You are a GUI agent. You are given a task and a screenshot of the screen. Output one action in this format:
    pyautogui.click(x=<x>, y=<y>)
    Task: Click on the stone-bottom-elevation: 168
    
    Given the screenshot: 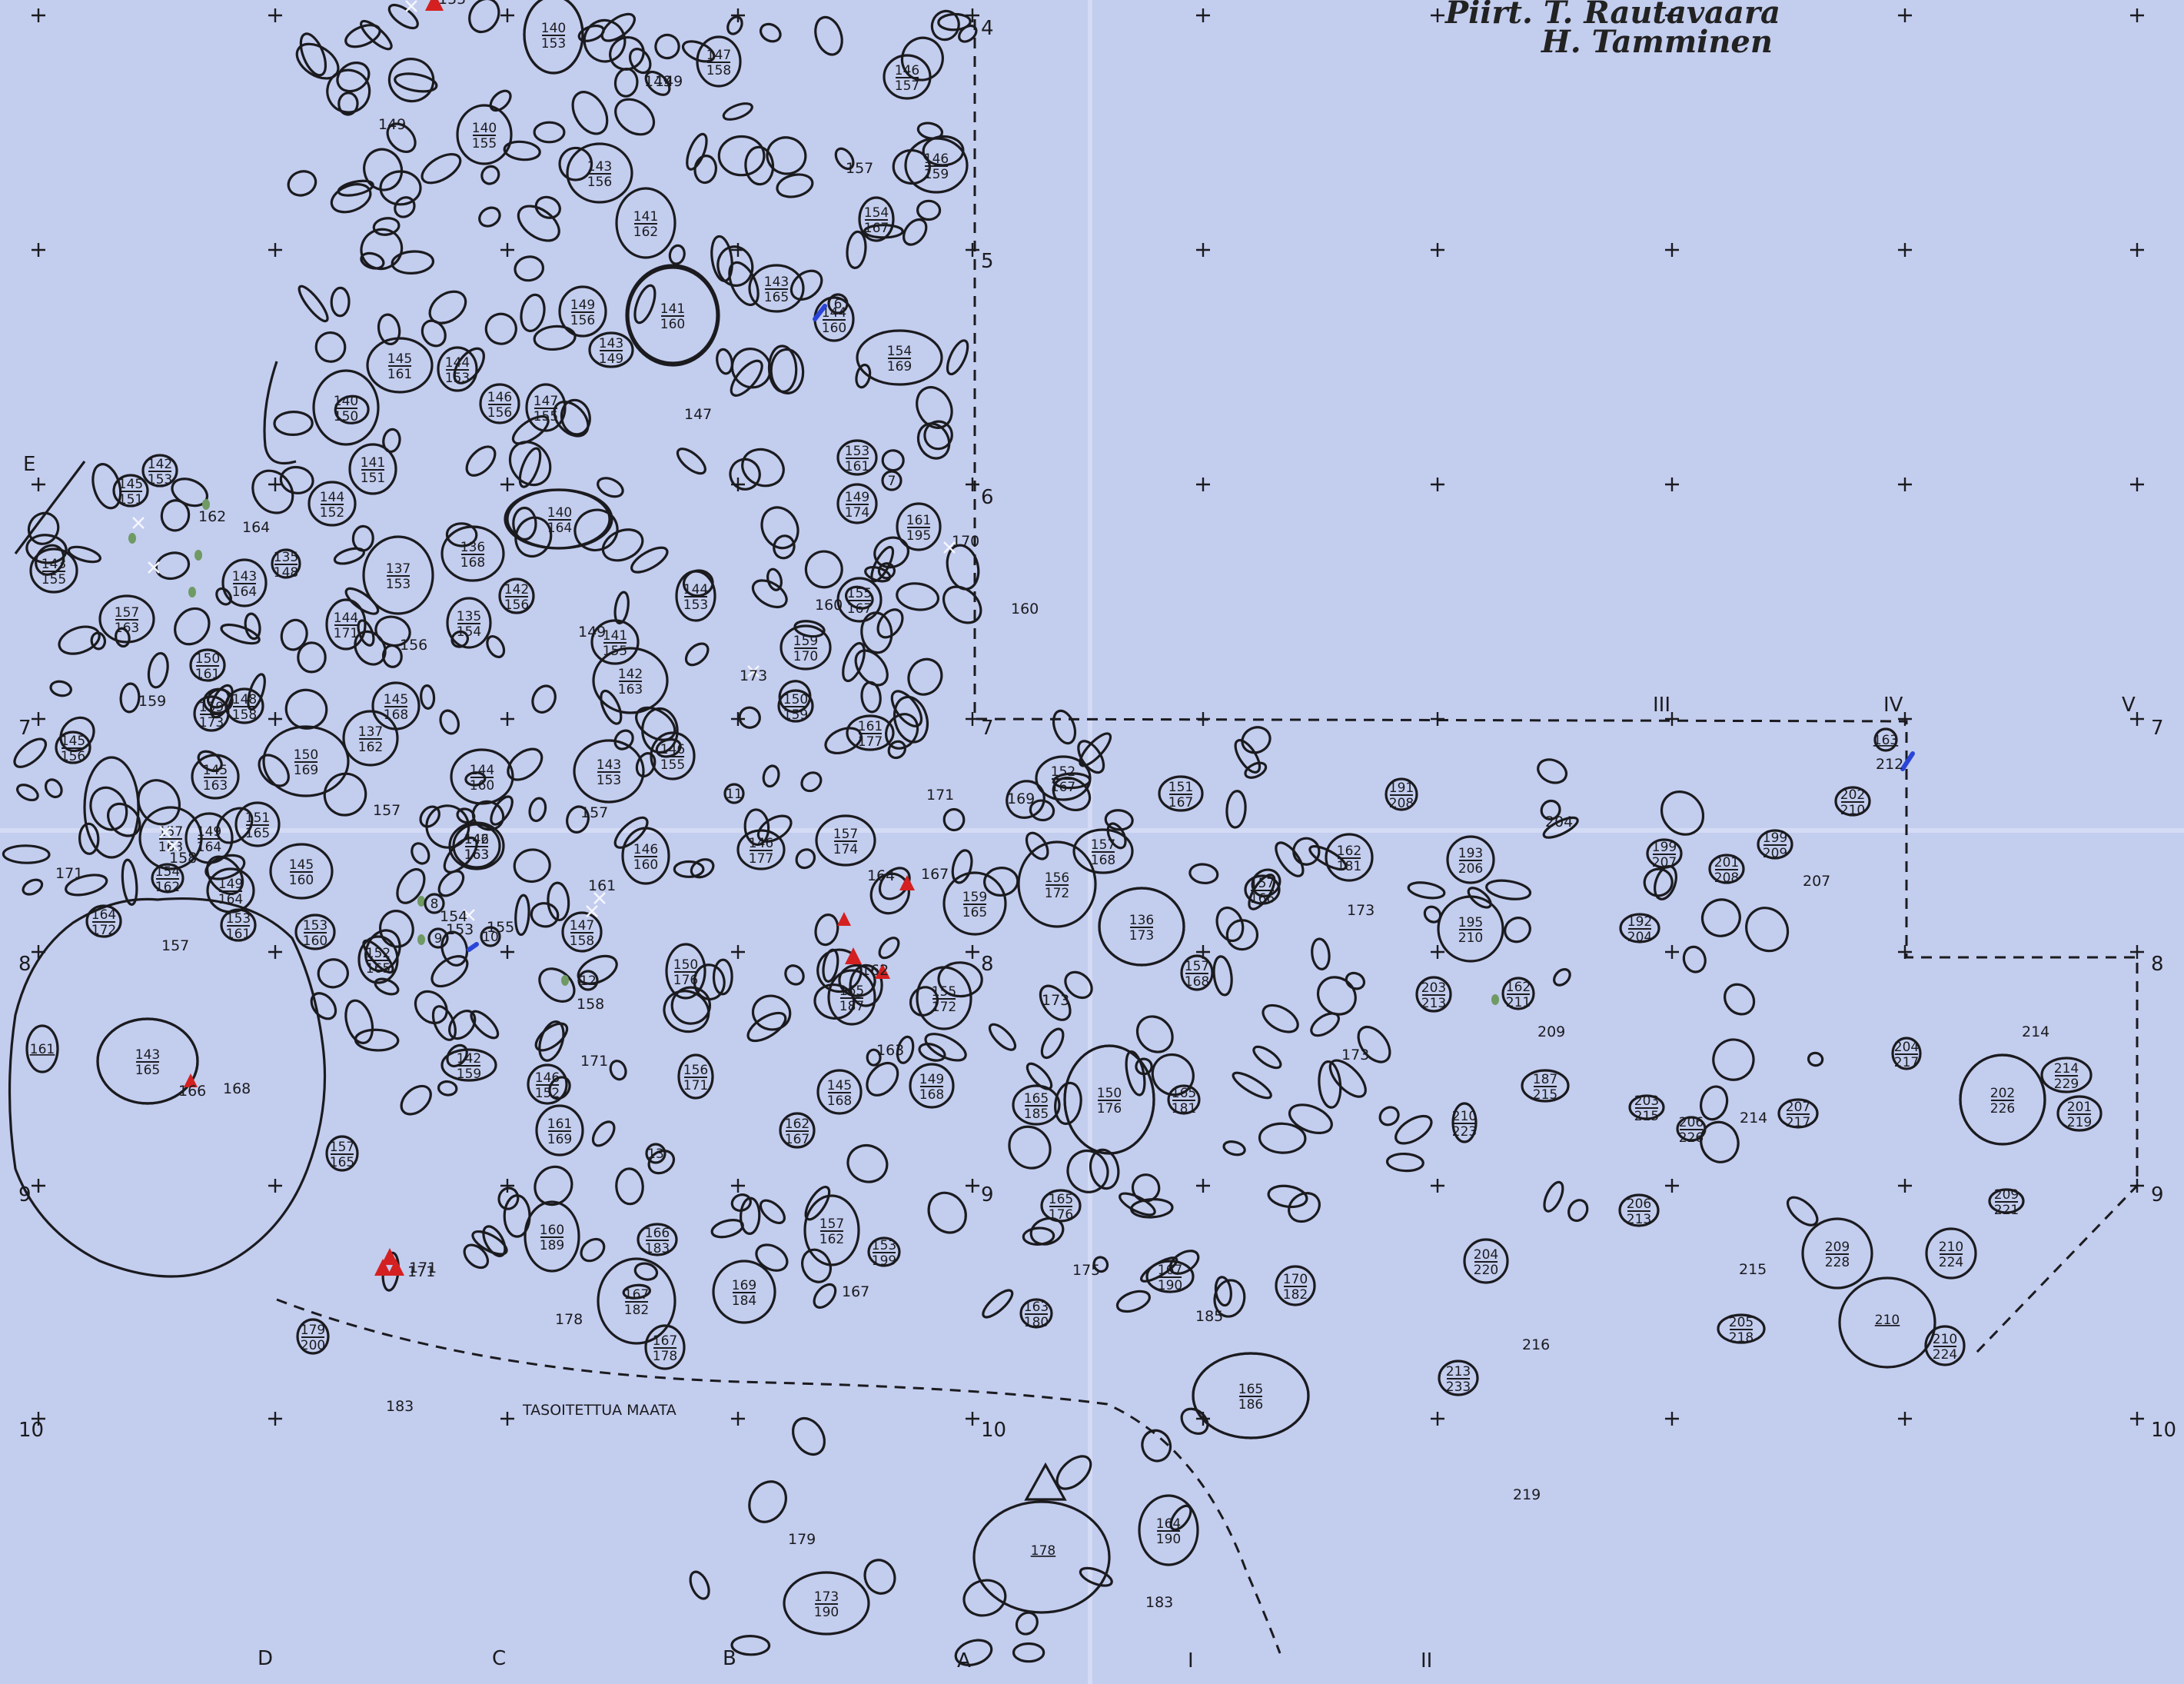 What is the action you would take?
    pyautogui.click(x=1197, y=982)
    